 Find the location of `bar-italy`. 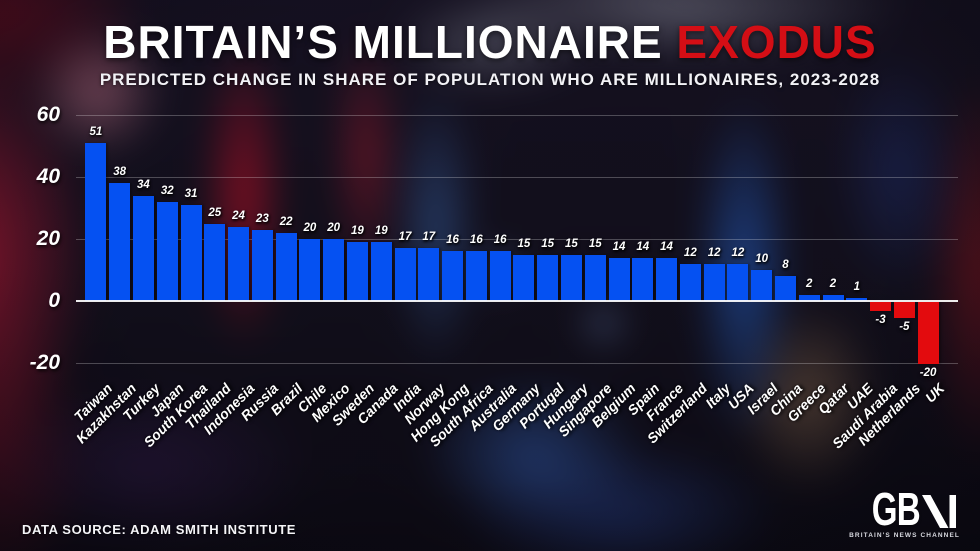

bar-italy is located at coordinates (714, 282).